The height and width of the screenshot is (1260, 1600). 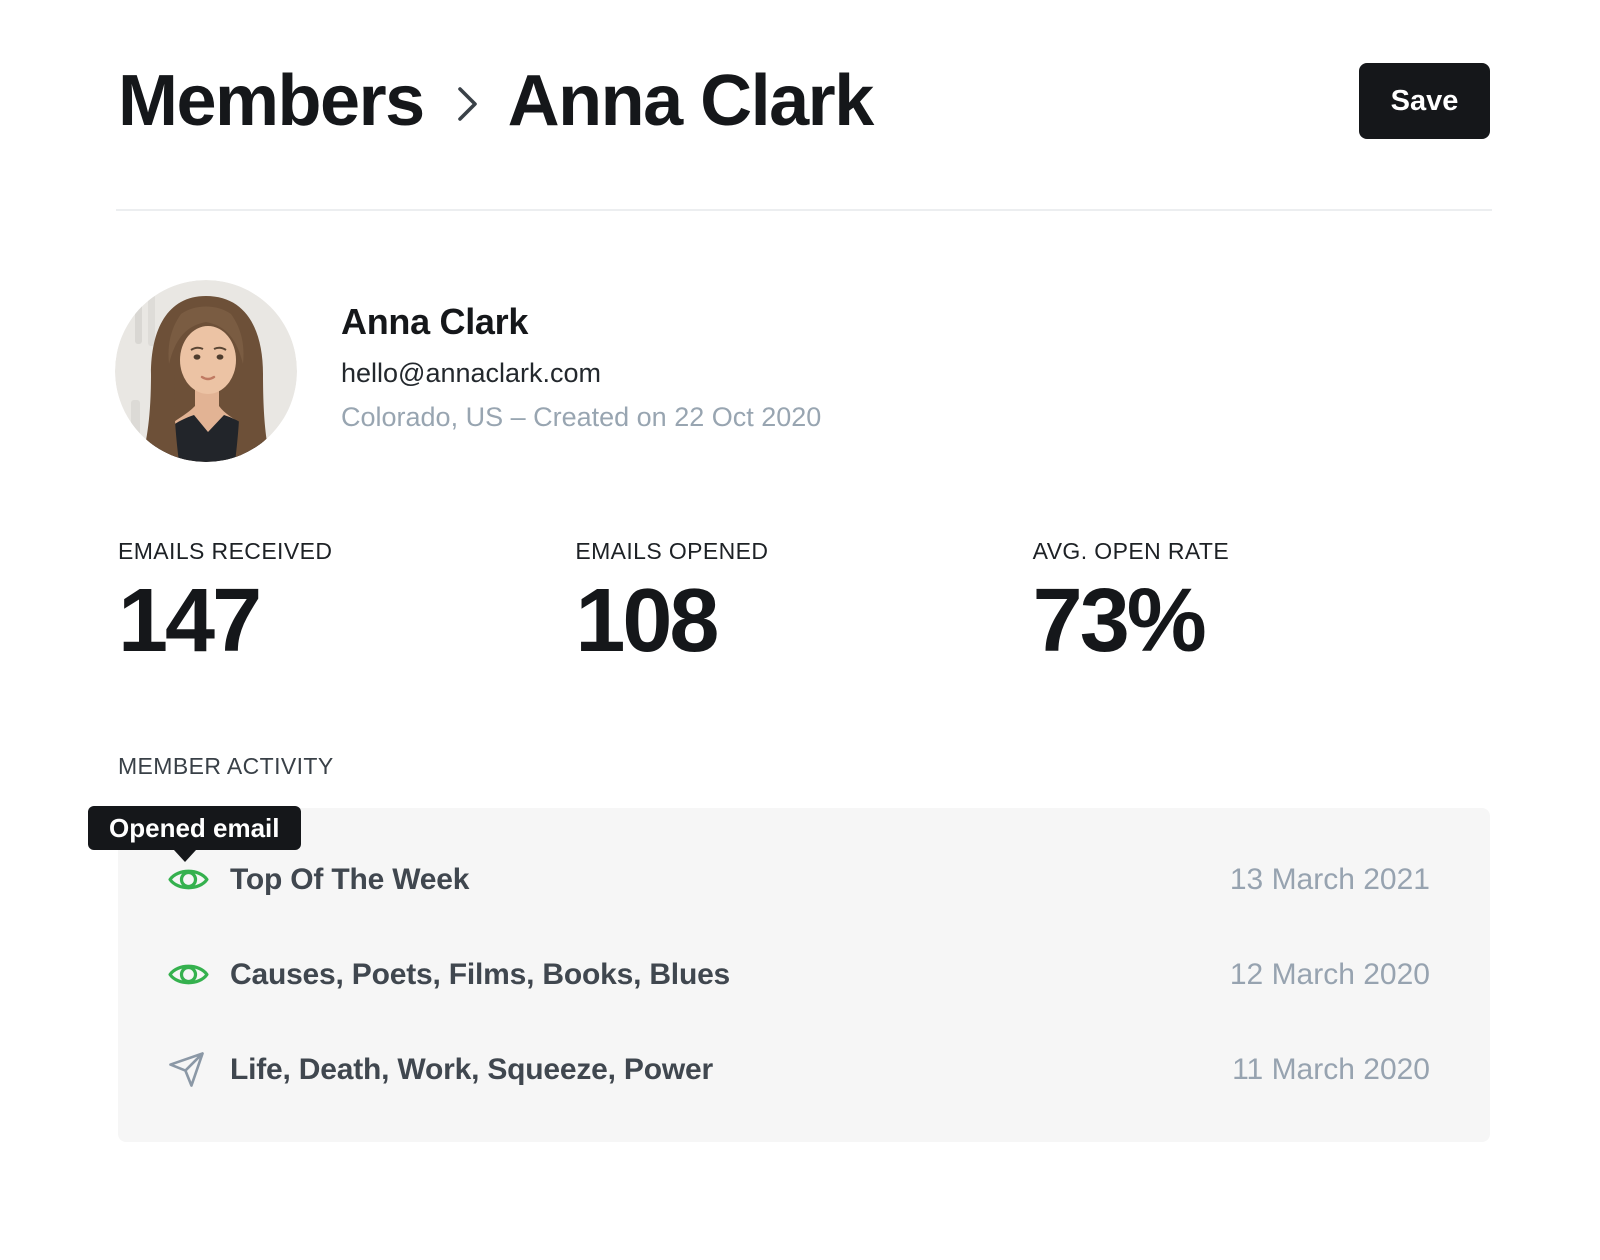 What do you see at coordinates (799, 879) in the screenshot?
I see `activity-row: Top Of The Week 13 March 2021` at bounding box center [799, 879].